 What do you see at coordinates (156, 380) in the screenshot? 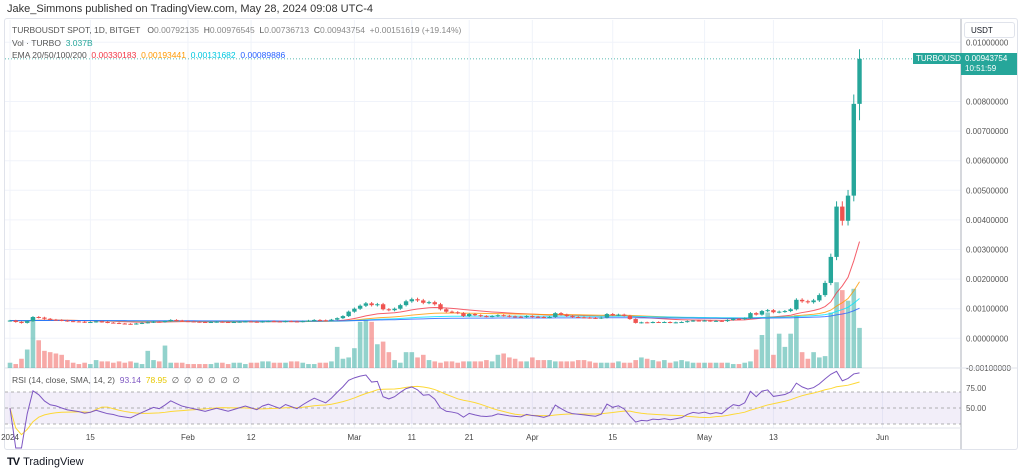
I see `rsi-sma-value: 78.95` at bounding box center [156, 380].